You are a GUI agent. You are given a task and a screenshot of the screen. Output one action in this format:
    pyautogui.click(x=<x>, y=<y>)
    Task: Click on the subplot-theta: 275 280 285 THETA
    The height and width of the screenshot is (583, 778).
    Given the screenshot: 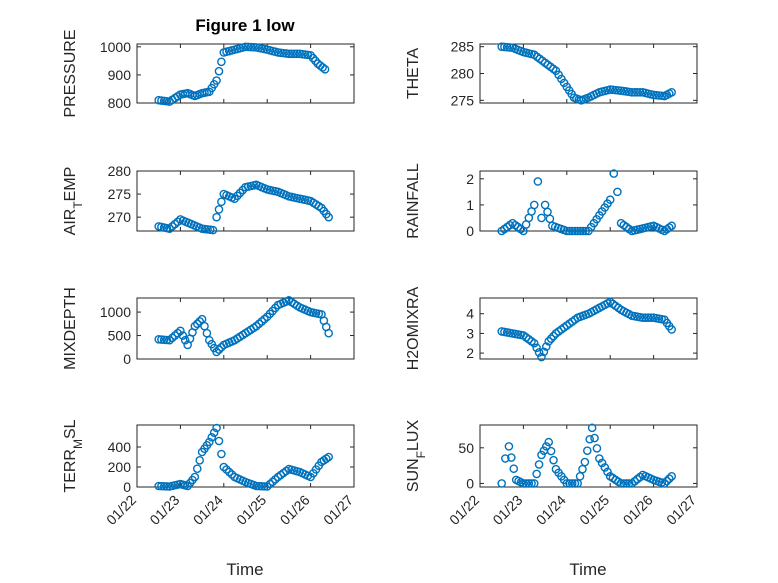 What is the action you would take?
    pyautogui.click(x=551, y=73)
    